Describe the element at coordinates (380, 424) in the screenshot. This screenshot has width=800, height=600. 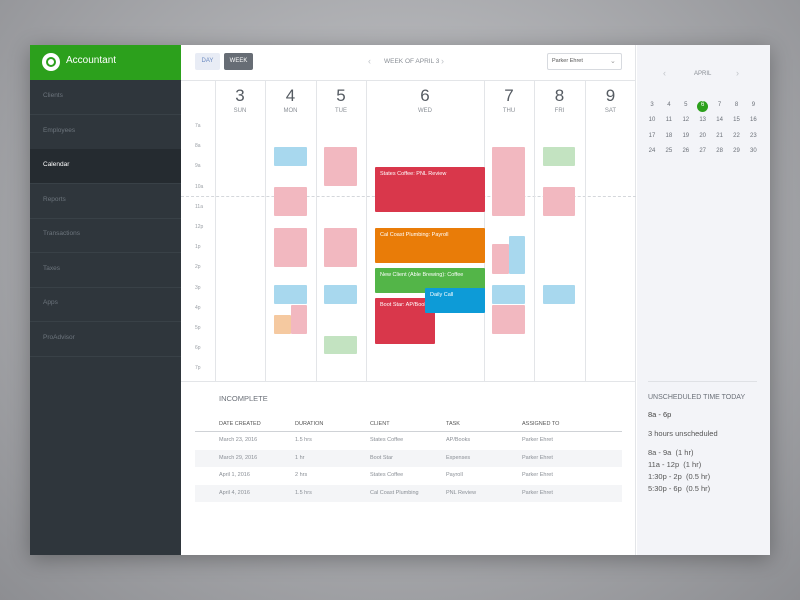
I see `table-header: CLIENT` at that location.